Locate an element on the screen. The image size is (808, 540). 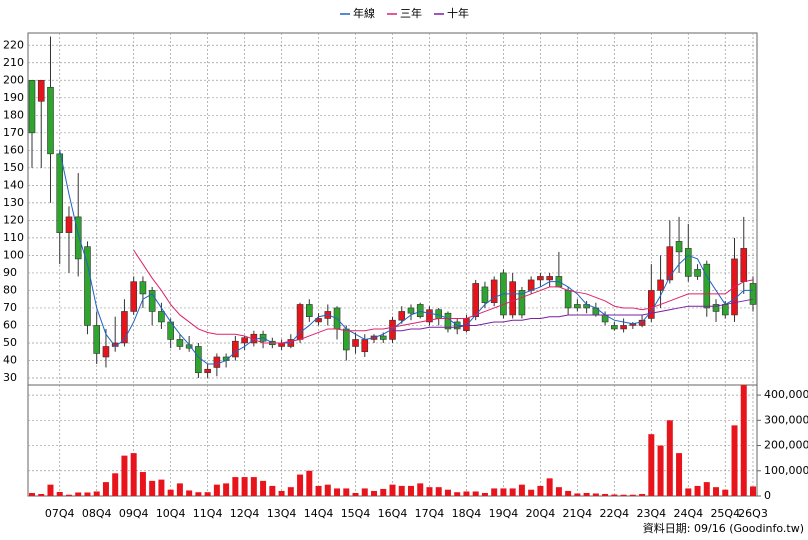
x-tick-label: 25Q4 is located at coordinates (725, 513).